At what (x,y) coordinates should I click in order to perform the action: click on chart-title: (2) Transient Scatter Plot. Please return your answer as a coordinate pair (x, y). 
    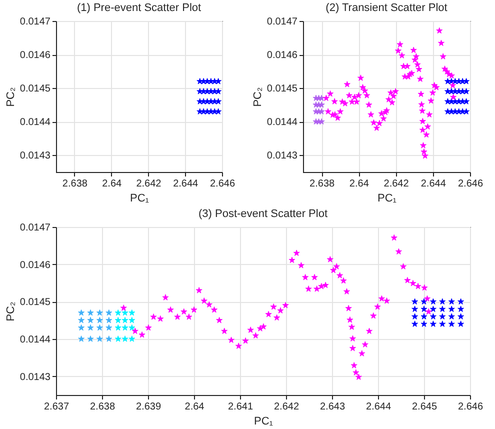
    Looking at the image, I should click on (387, 8).